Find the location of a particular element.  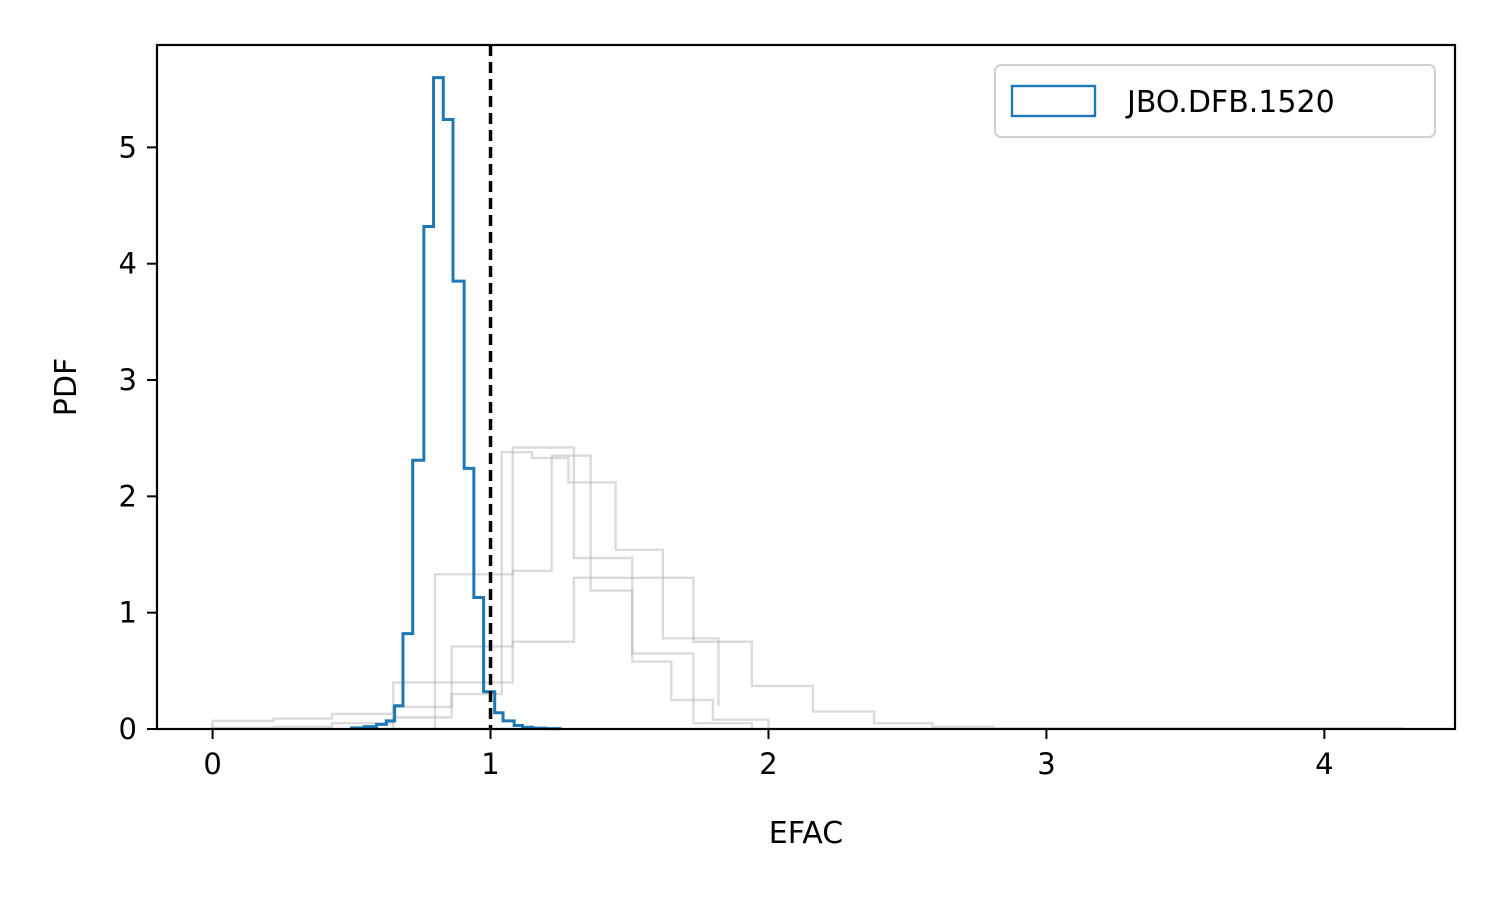

x-tick-label: 3 is located at coordinates (1046, 764).